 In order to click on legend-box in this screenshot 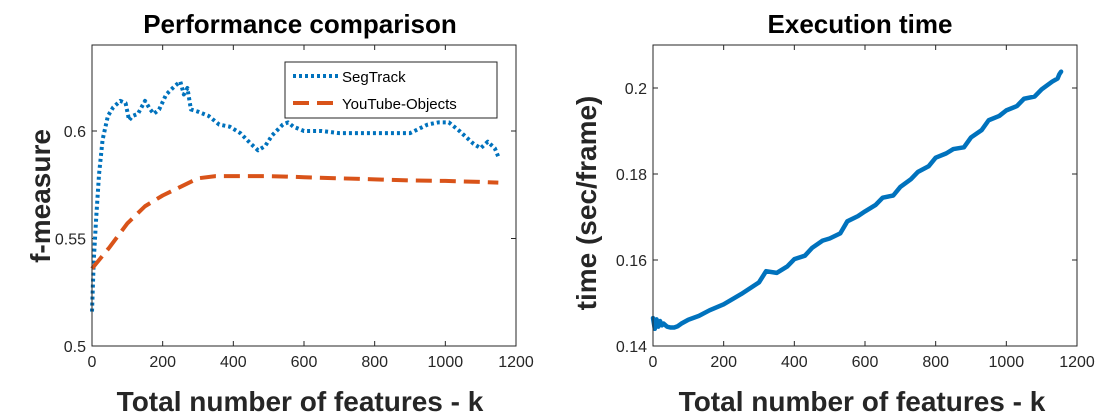, I will do `click(391, 90)`.